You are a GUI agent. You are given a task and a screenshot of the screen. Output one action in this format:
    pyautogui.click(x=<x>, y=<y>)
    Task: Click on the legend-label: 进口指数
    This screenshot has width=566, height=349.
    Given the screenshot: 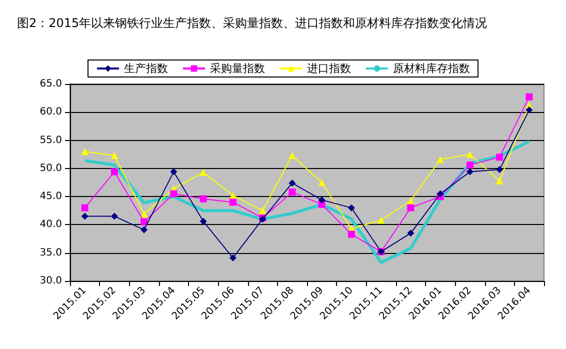 What is the action you would take?
    pyautogui.click(x=329, y=68)
    